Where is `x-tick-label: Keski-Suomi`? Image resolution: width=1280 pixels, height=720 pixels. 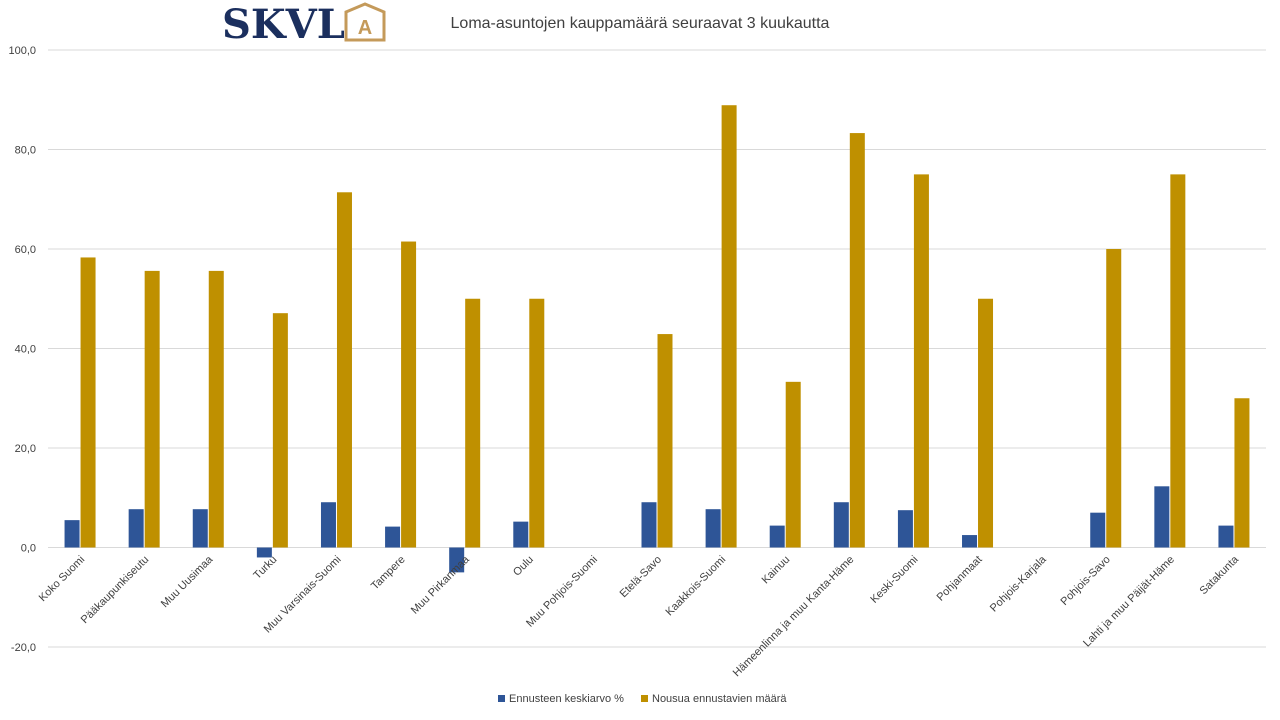
x-tick-label: Keski-Suomi is located at coordinates (894, 580).